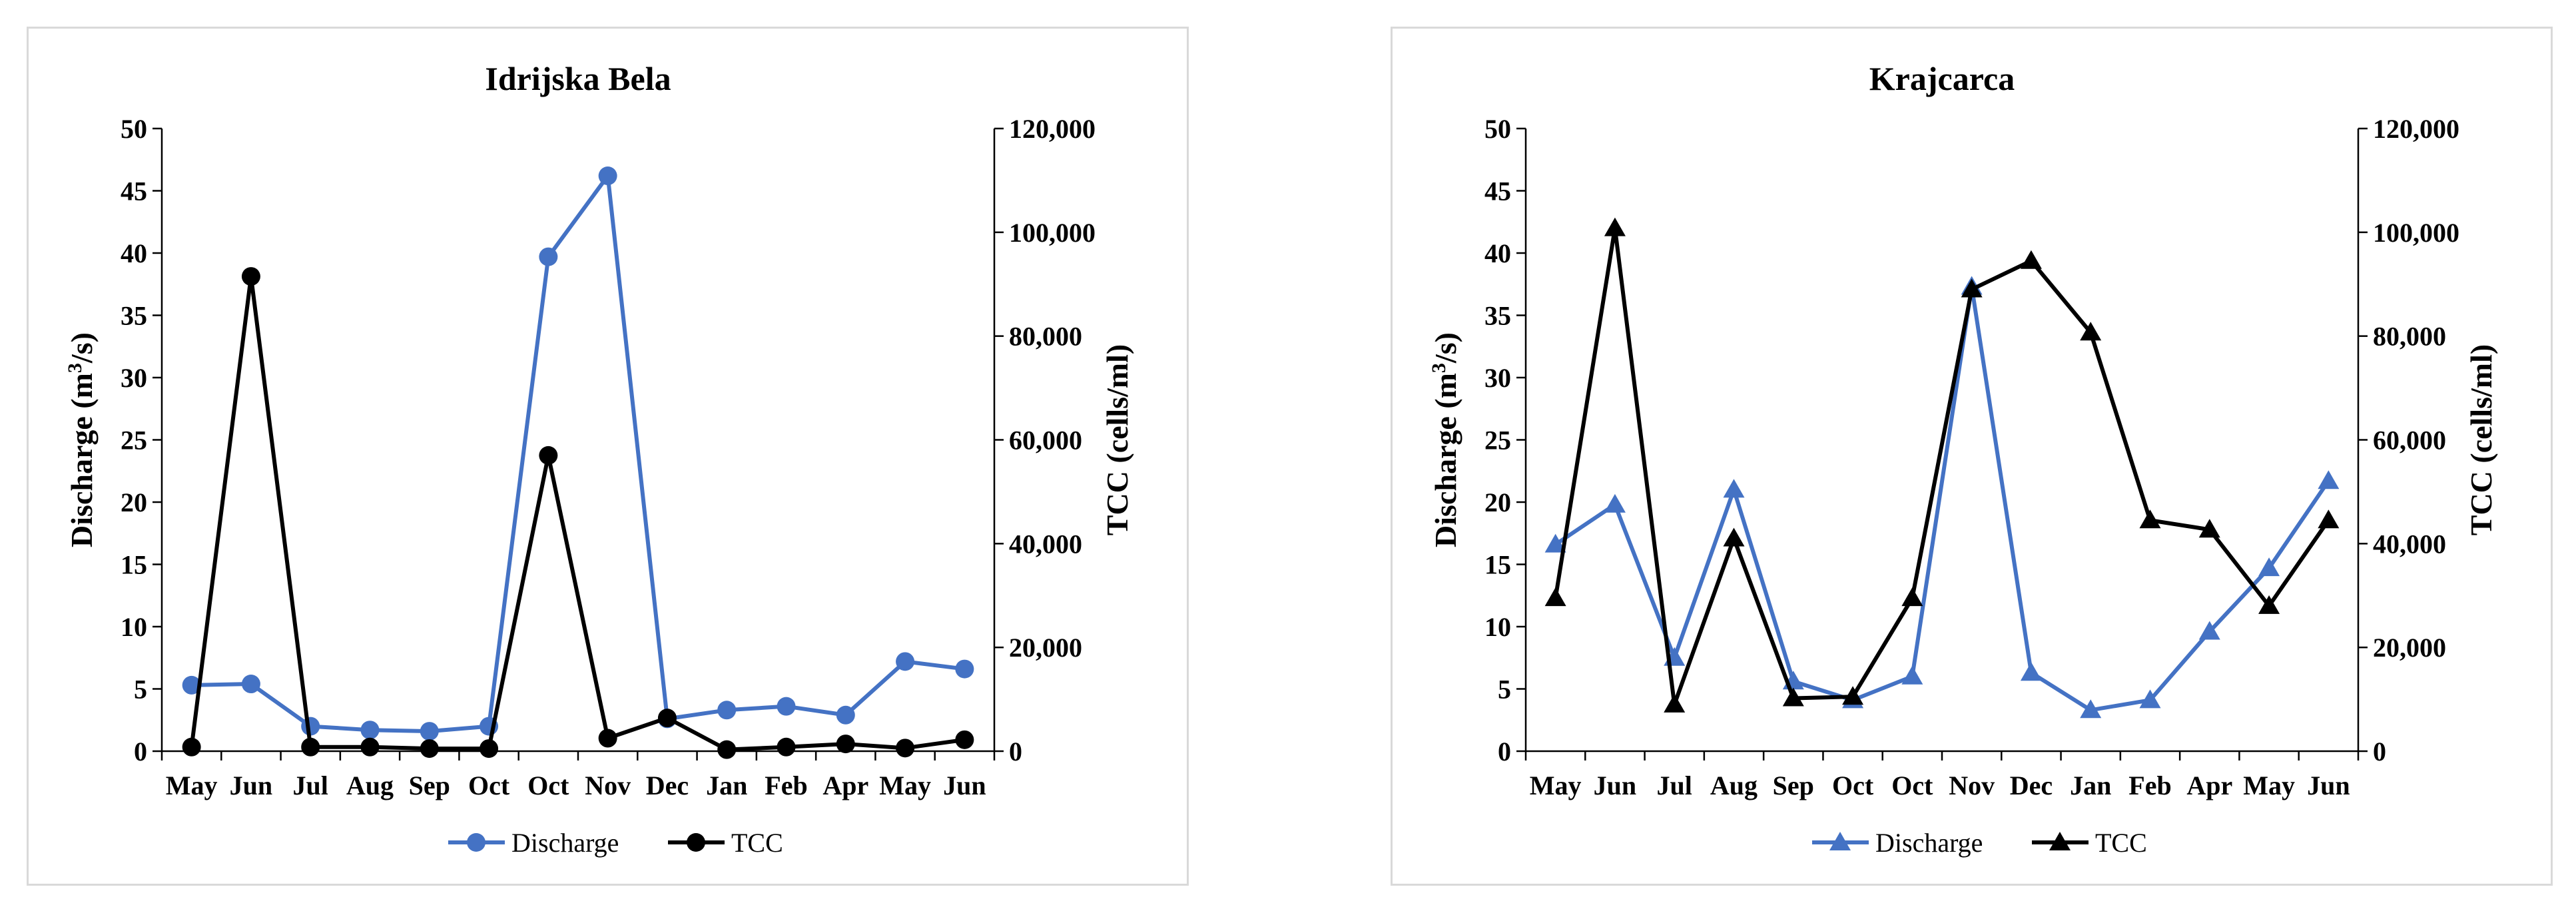 This screenshot has height=913, width=2576. Describe the element at coordinates (1942, 497) in the screenshot. I see `series-discharge` at that location.